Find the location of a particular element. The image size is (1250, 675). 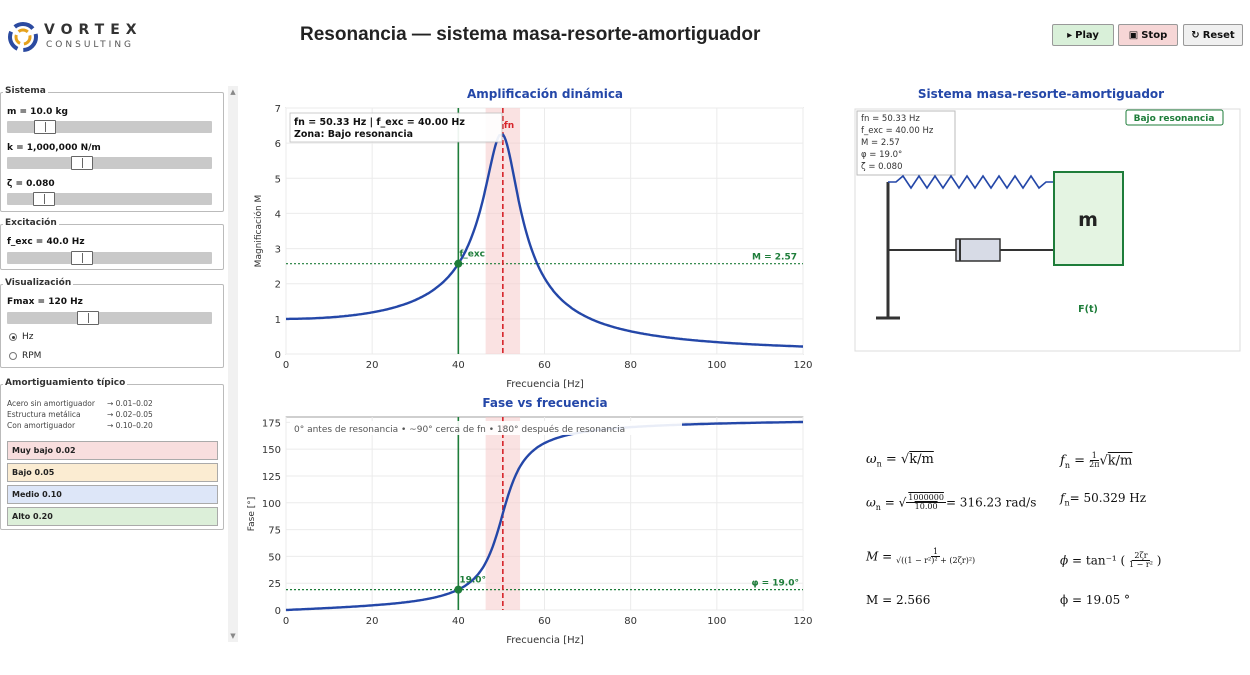

mass-block-label: m is located at coordinates (1088, 220).